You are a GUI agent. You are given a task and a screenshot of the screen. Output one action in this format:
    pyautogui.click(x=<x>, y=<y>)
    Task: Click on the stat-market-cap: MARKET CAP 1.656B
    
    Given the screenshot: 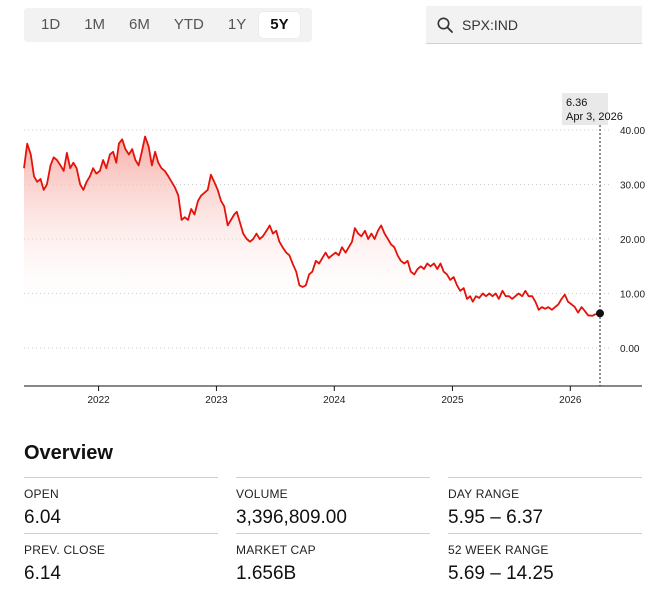 What is the action you would take?
    pyautogui.click(x=333, y=561)
    